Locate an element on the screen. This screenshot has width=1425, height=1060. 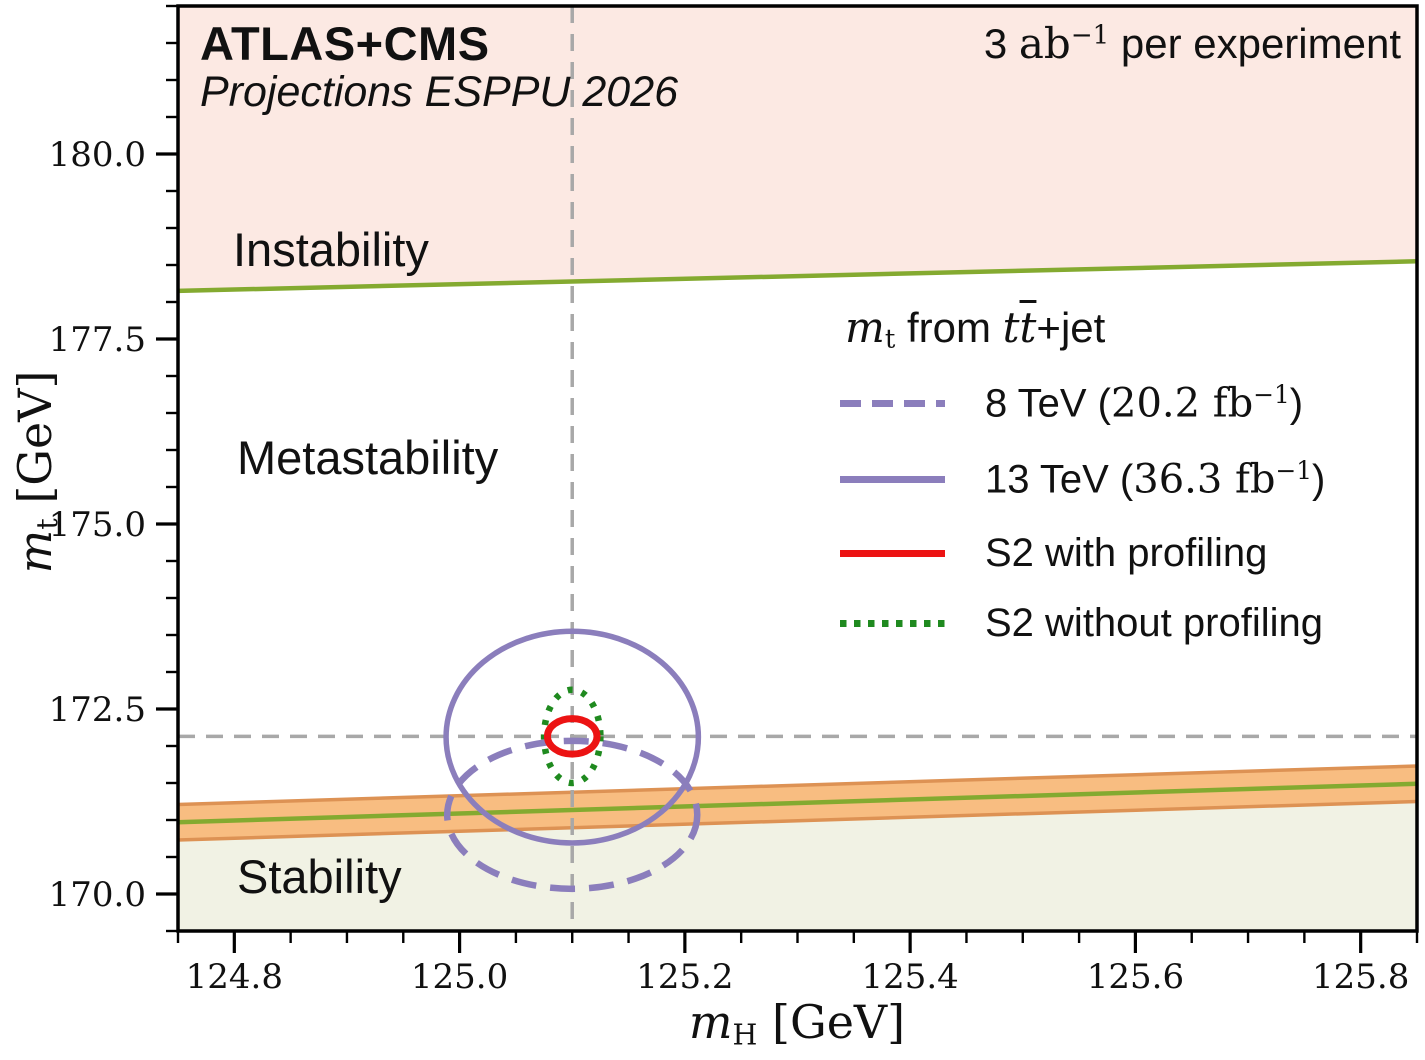
instability-boundary-line is located at coordinates (797, 276).